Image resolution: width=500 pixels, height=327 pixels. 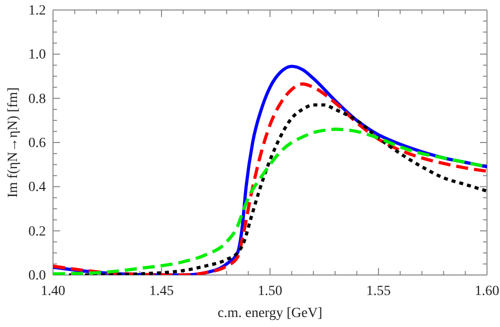 What do you see at coordinates (161, 291) in the screenshot?
I see `x-tick-label: 1.45` at bounding box center [161, 291].